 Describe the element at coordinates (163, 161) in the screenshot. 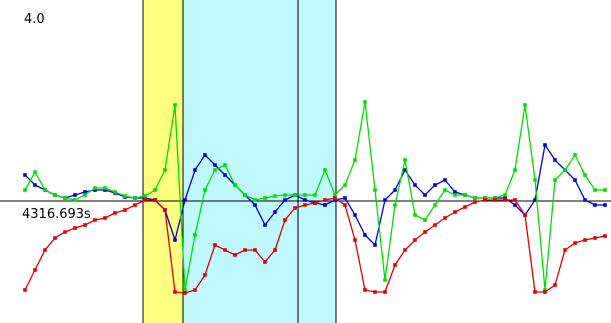

I see `region` at that location.